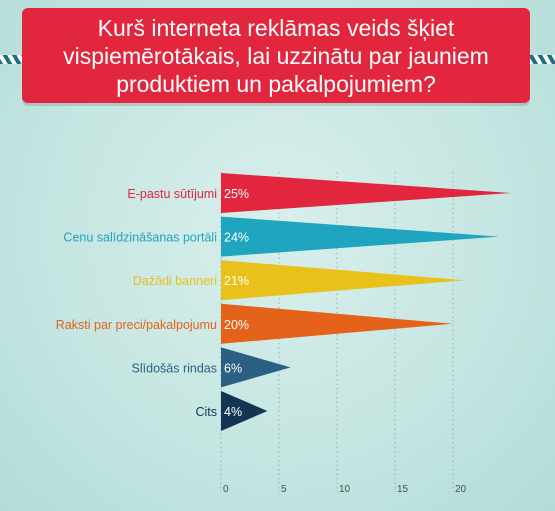 The height and width of the screenshot is (511, 555). Describe the element at coordinates (461, 489) in the screenshot. I see `x-tick-label: 20` at that location.